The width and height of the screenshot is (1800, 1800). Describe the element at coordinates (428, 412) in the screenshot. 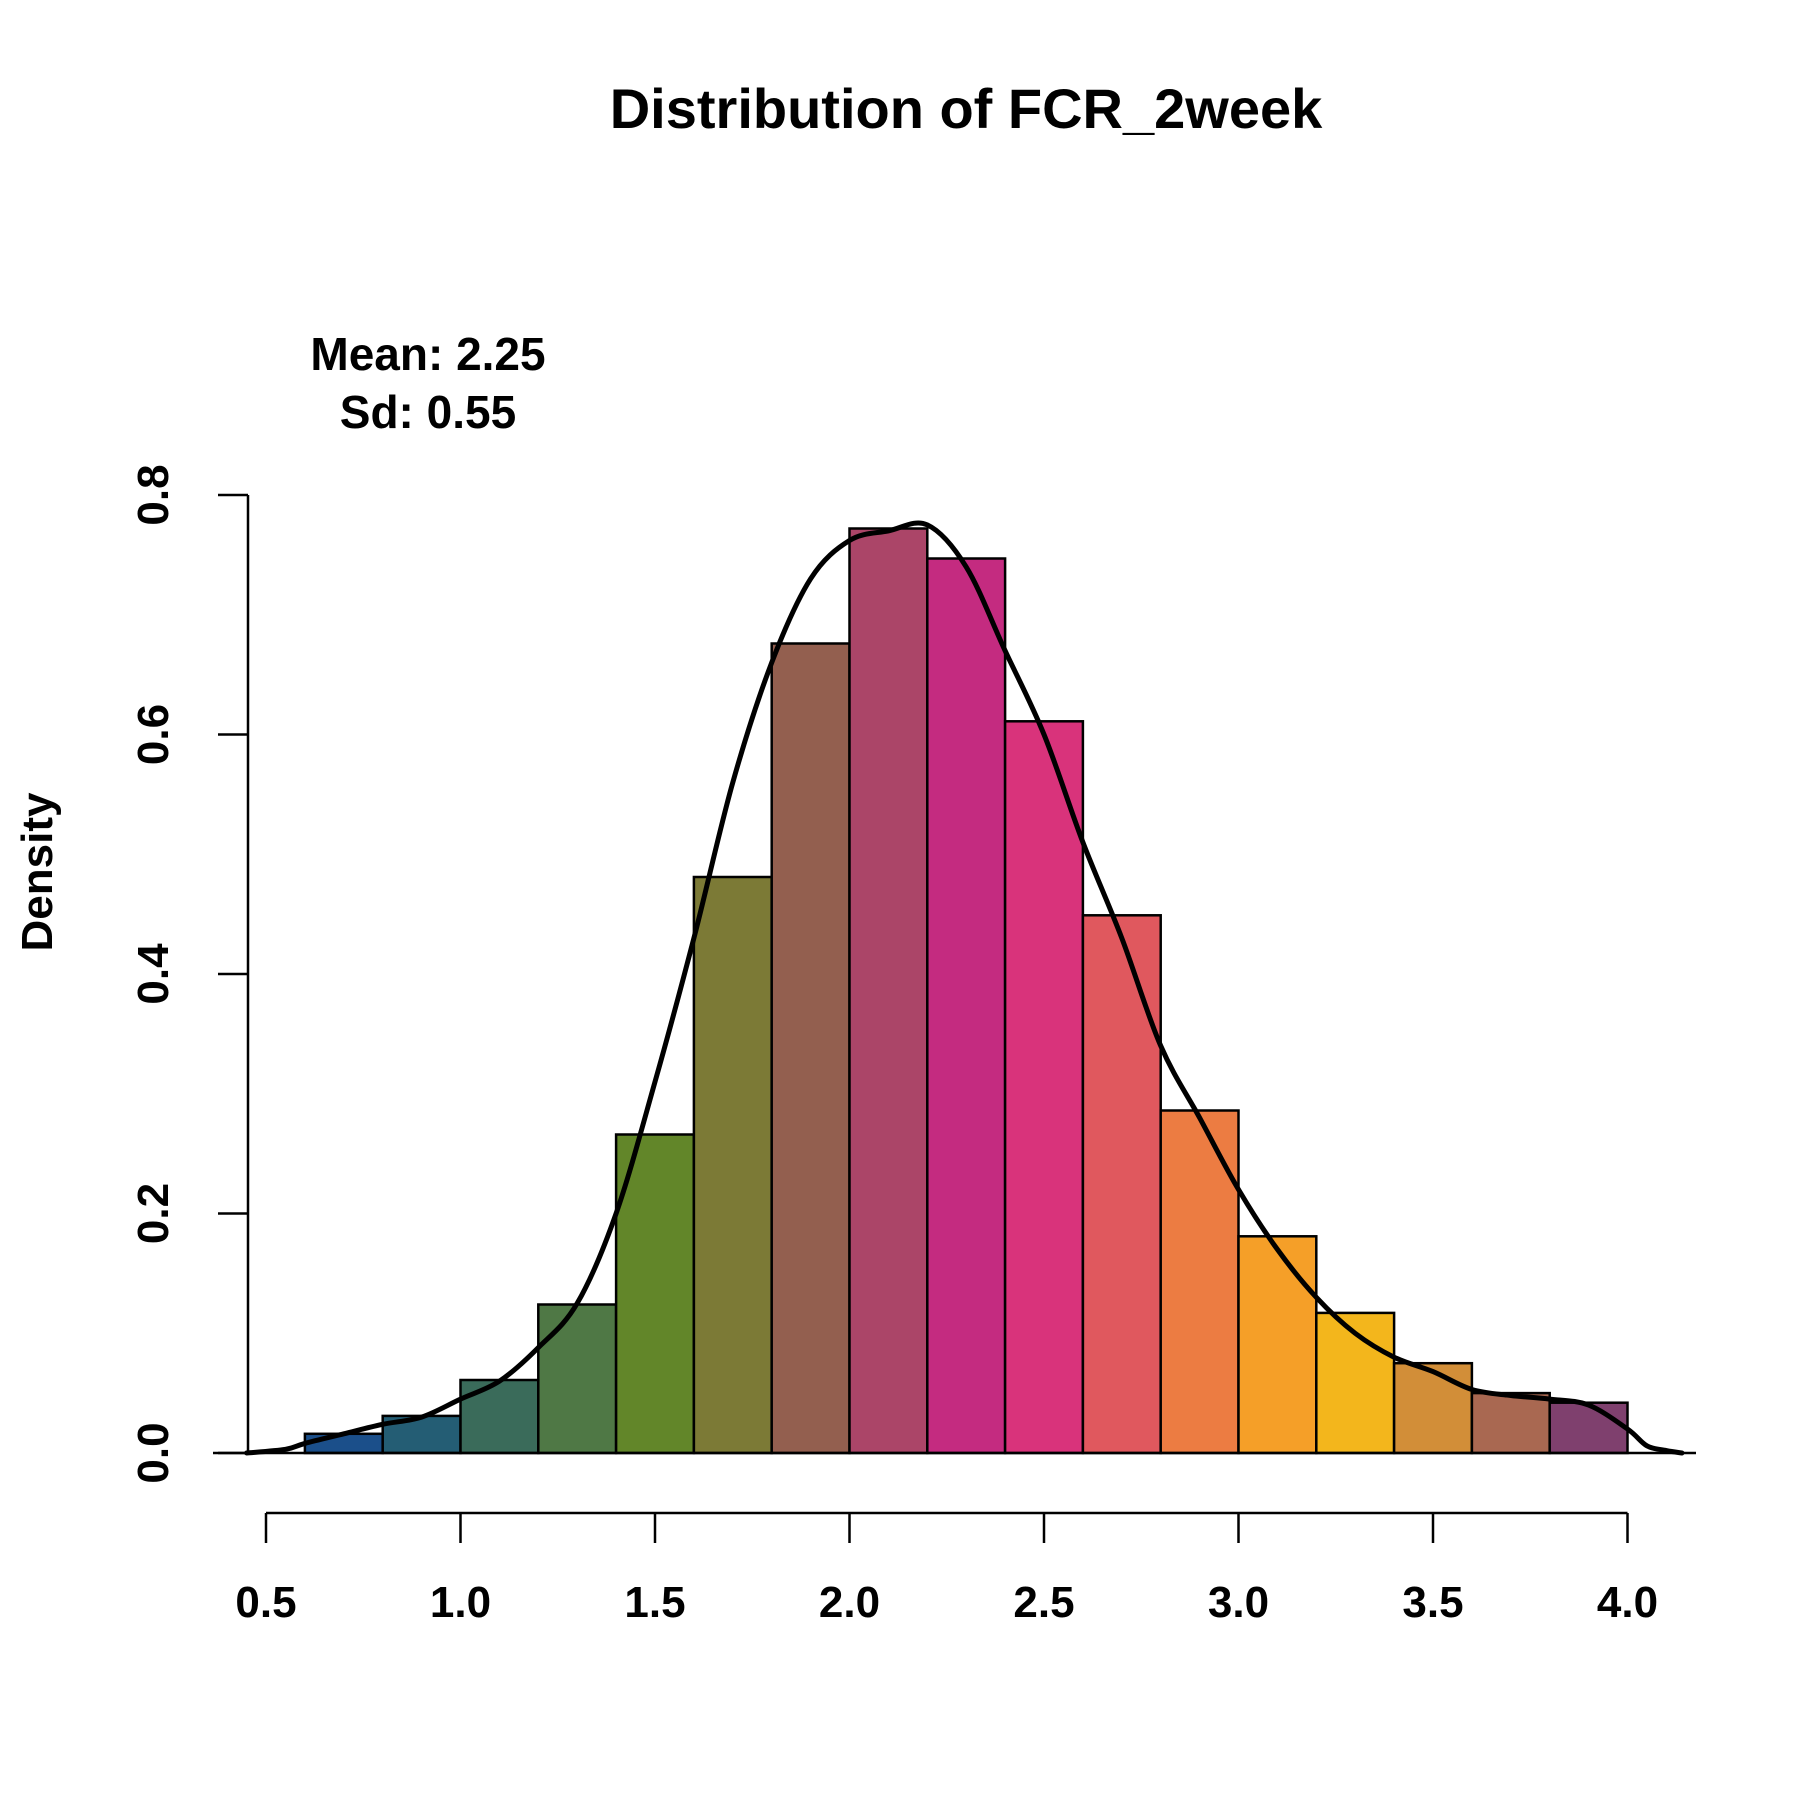

I see `sd-annotation: Sd: 0.55` at that location.